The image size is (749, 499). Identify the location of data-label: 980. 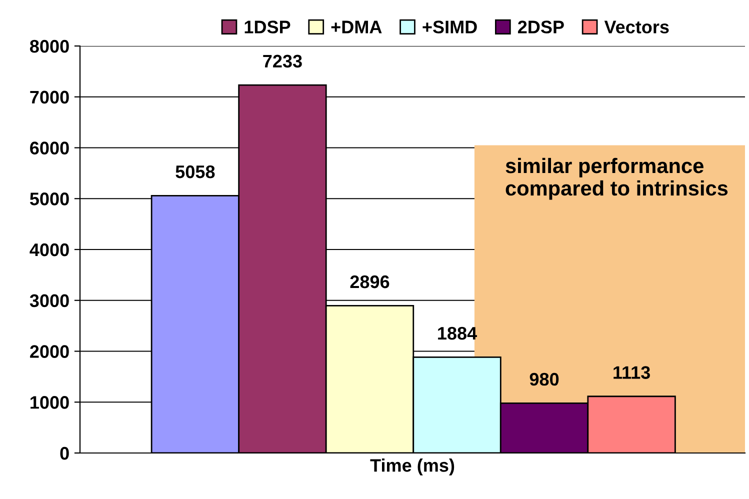
(544, 379).